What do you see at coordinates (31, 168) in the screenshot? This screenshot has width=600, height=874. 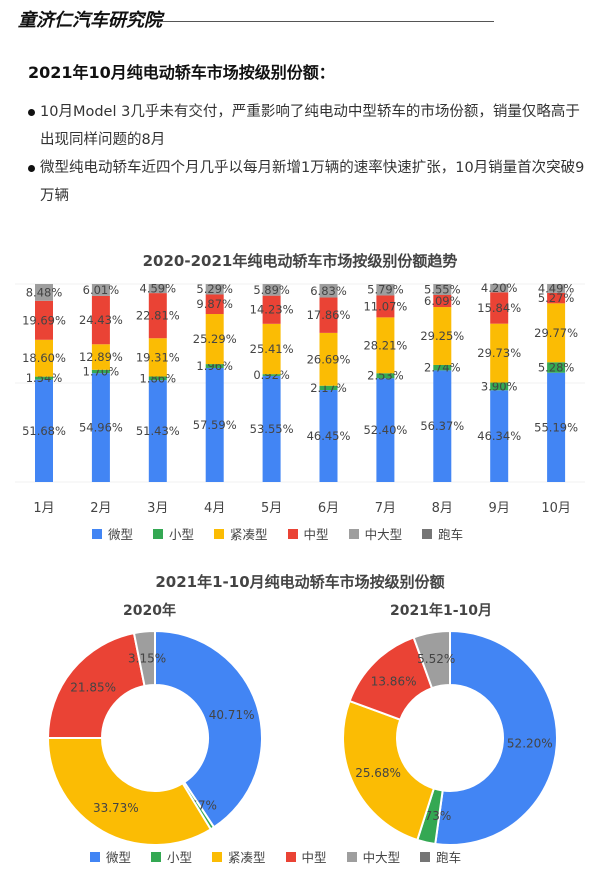 I see `bullet-dot-icon` at bounding box center [31, 168].